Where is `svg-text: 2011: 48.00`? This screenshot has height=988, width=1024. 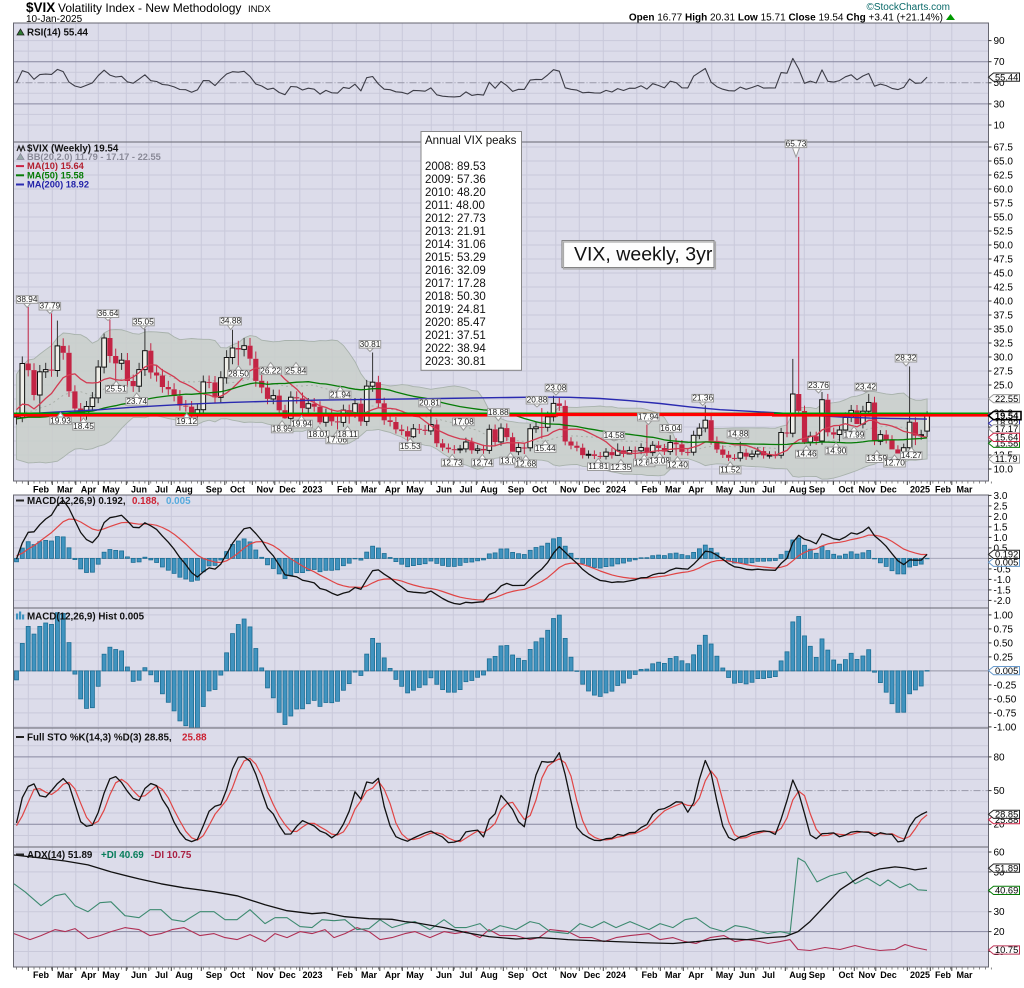
svg-text: 2011: 48.00 is located at coordinates (455, 206).